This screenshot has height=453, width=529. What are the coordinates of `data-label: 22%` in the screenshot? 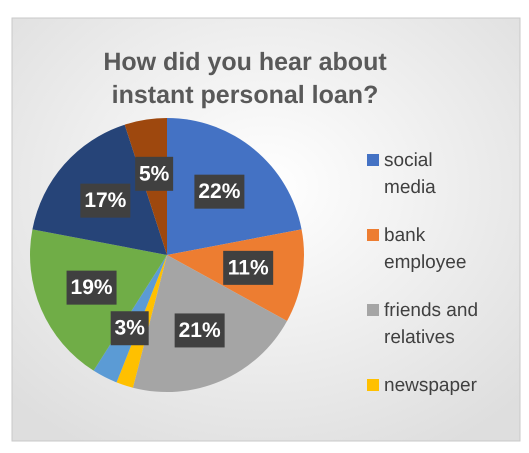 It's located at (219, 192).